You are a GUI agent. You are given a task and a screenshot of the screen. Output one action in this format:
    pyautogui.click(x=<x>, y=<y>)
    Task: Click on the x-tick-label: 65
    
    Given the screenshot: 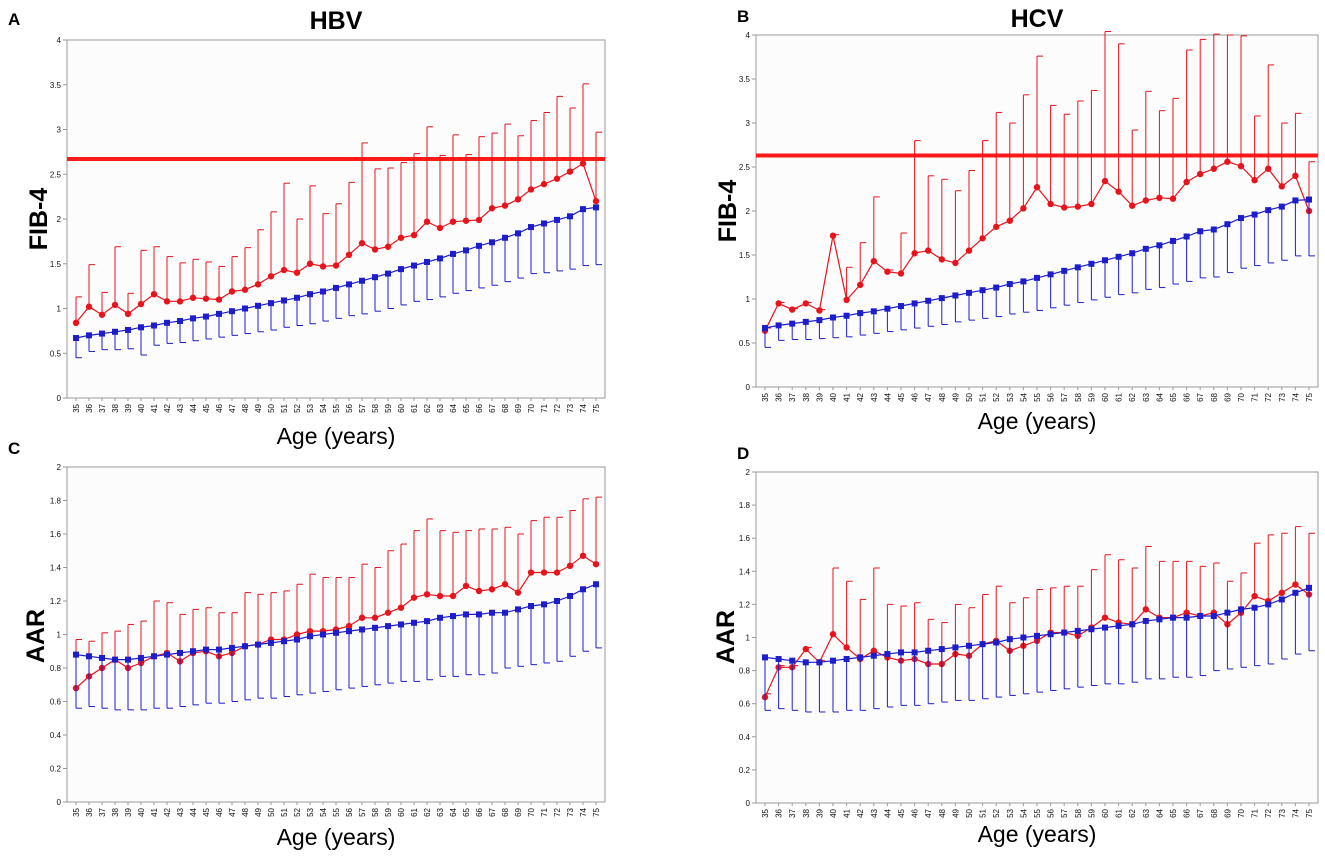 What is the action you would take?
    pyautogui.click(x=1173, y=396)
    